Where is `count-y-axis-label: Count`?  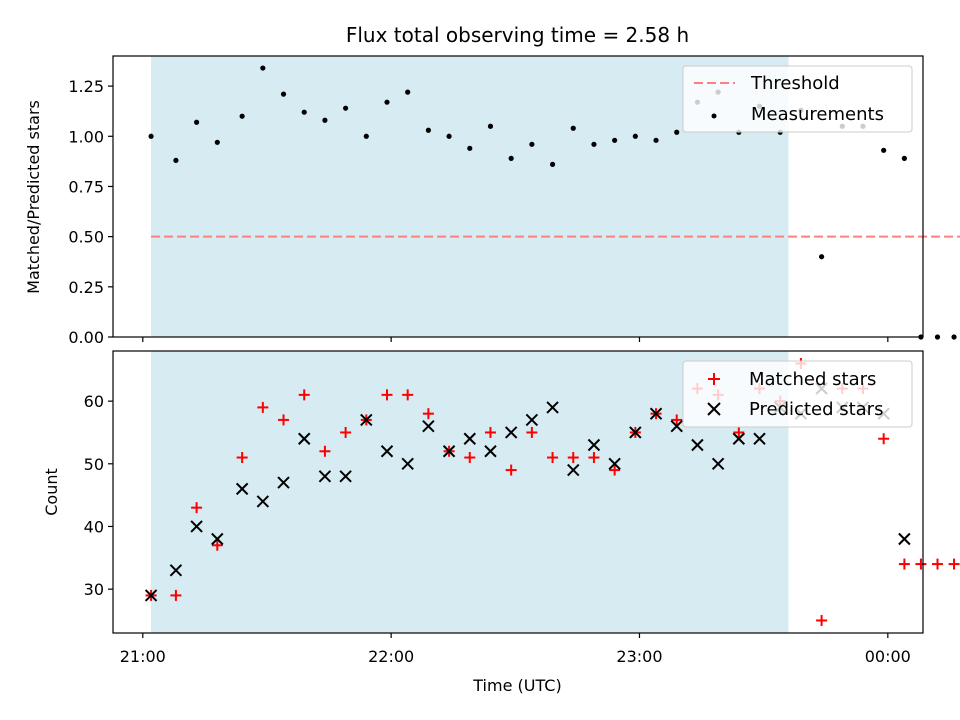 count-y-axis-label: Count is located at coordinates (51, 492).